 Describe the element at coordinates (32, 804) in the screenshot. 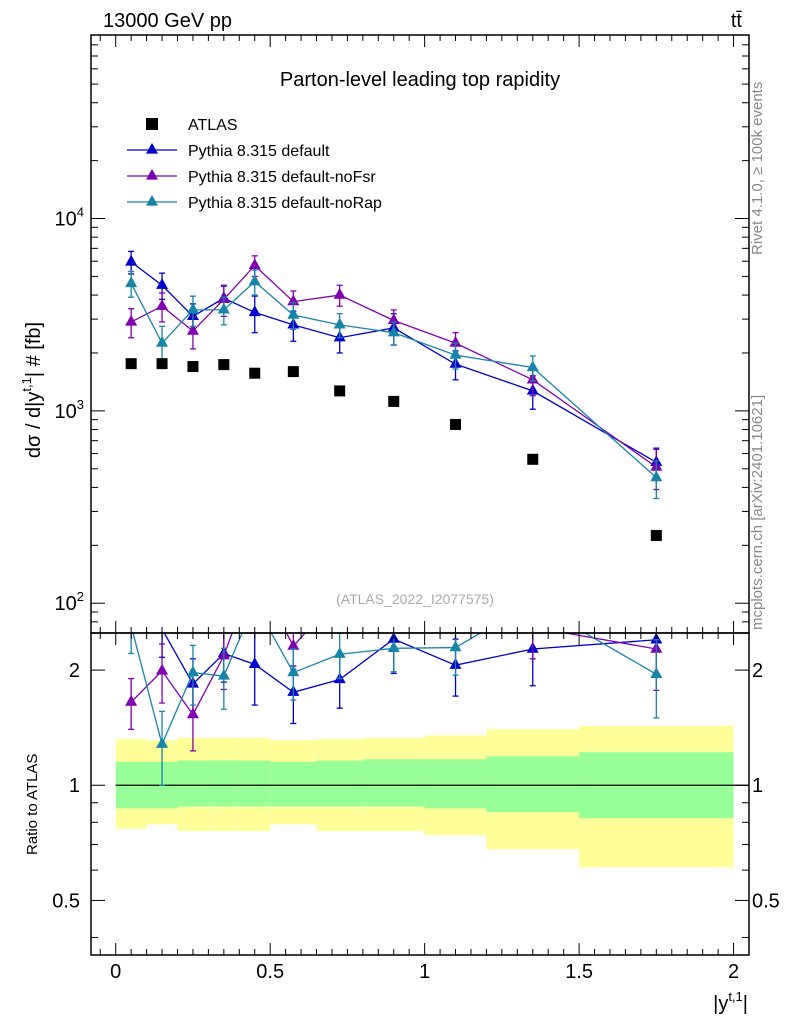

I see `ratio-y-axis-label: Ratio to ATLAS` at that location.